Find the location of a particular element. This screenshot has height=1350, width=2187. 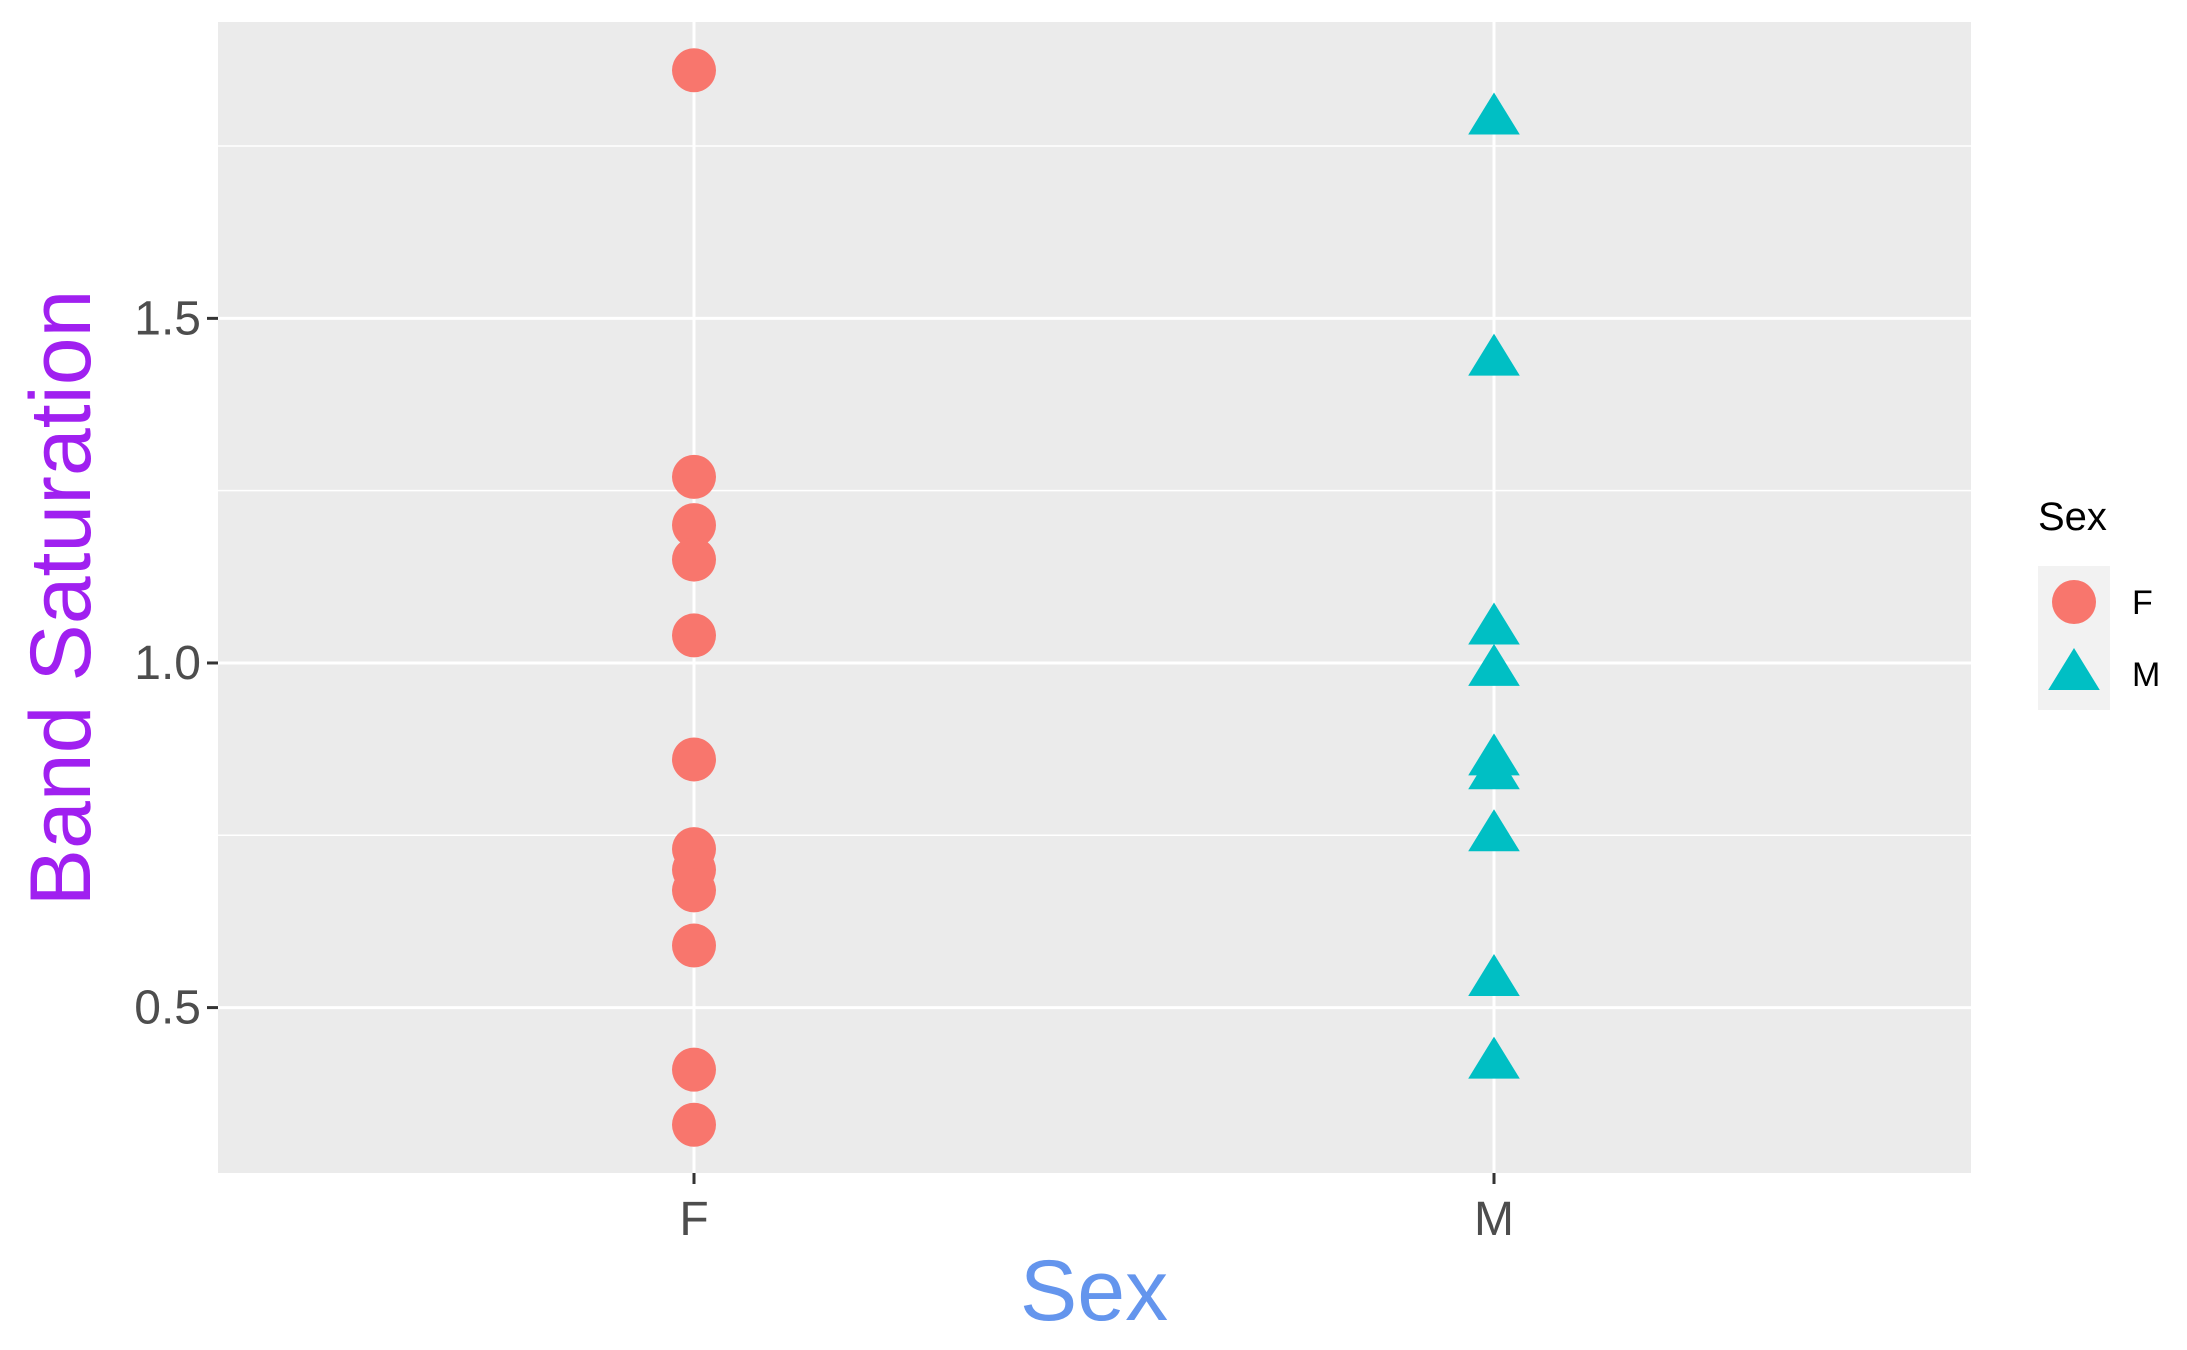

legend-label-f: F is located at coordinates (2142, 603).